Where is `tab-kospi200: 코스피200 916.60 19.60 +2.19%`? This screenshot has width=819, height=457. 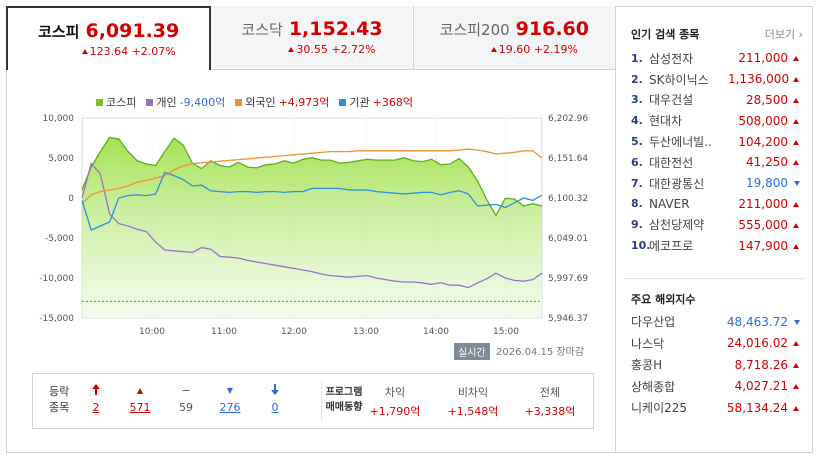 tab-kospi200: 코스피200 916.60 19.60 +2.19% is located at coordinates (514, 38).